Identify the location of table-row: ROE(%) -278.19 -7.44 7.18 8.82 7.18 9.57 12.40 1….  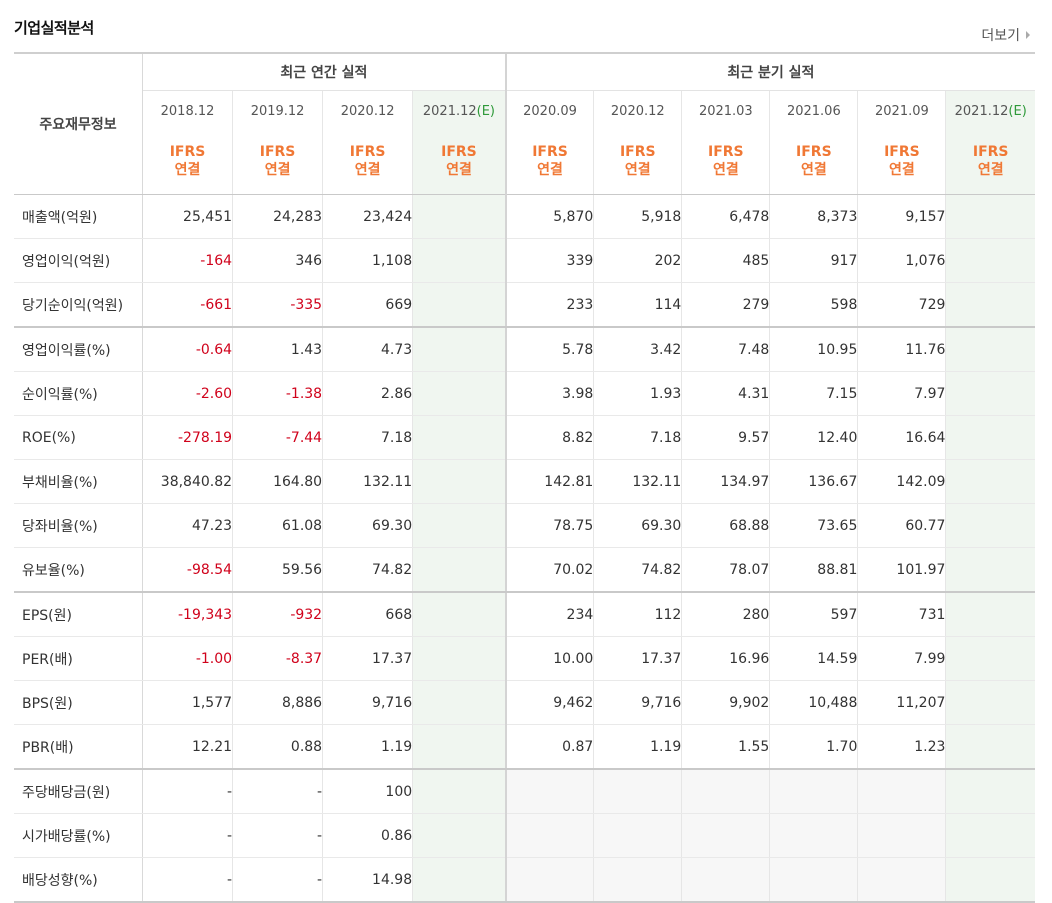
(524, 437).